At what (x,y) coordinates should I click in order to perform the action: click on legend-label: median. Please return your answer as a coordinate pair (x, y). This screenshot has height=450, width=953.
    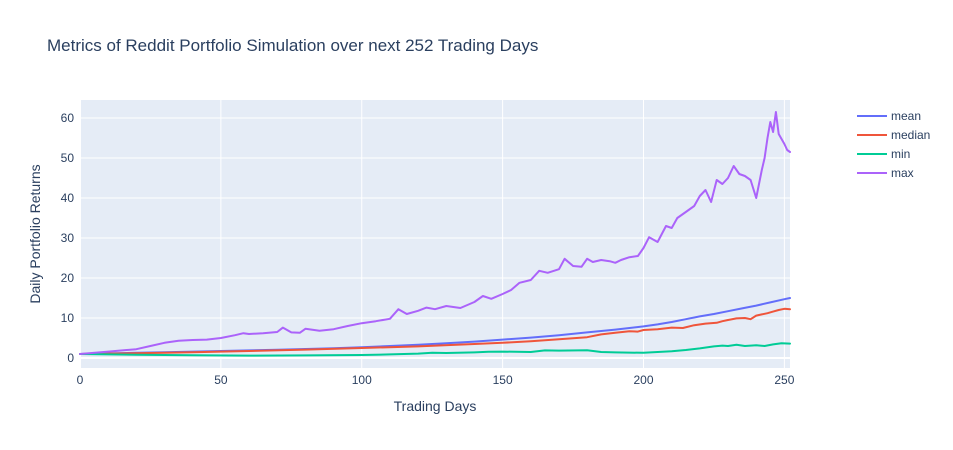
    Looking at the image, I should click on (910, 135).